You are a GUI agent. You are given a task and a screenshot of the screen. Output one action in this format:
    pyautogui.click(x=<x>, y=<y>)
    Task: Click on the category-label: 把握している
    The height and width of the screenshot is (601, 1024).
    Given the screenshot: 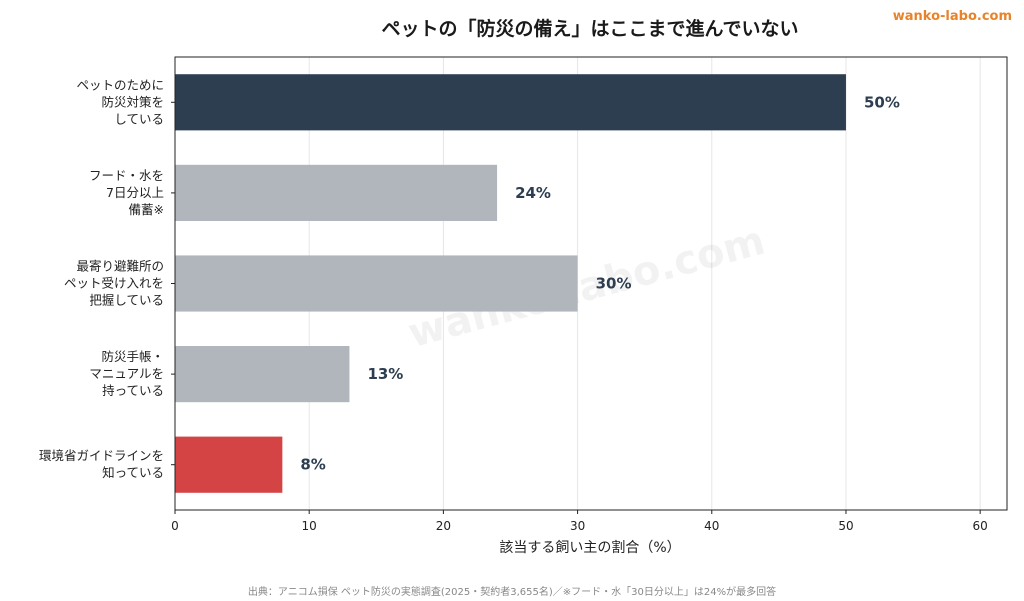 What is the action you would take?
    pyautogui.click(x=126, y=300)
    